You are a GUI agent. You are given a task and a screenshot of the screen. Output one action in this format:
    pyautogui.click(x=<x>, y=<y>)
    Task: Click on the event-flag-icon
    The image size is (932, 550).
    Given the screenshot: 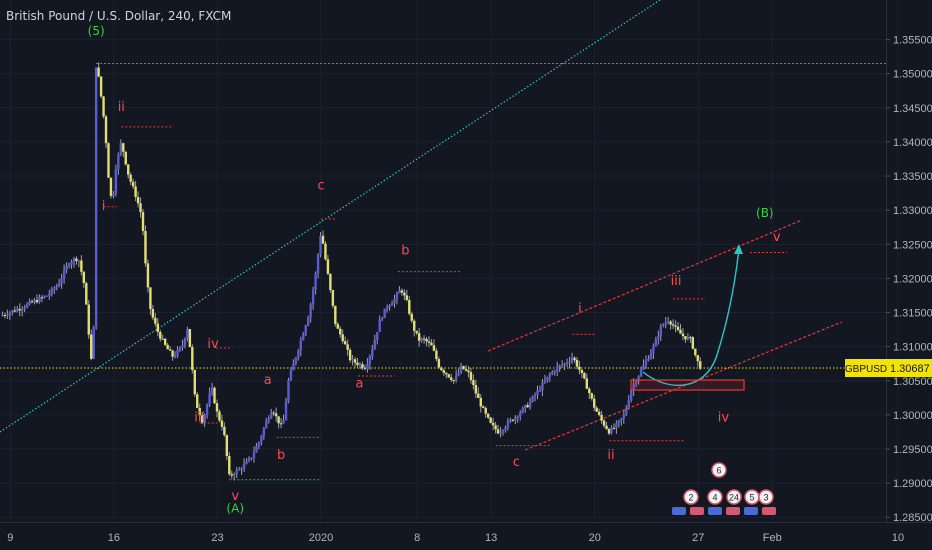 What is the action you would take?
    pyautogui.click(x=715, y=511)
    